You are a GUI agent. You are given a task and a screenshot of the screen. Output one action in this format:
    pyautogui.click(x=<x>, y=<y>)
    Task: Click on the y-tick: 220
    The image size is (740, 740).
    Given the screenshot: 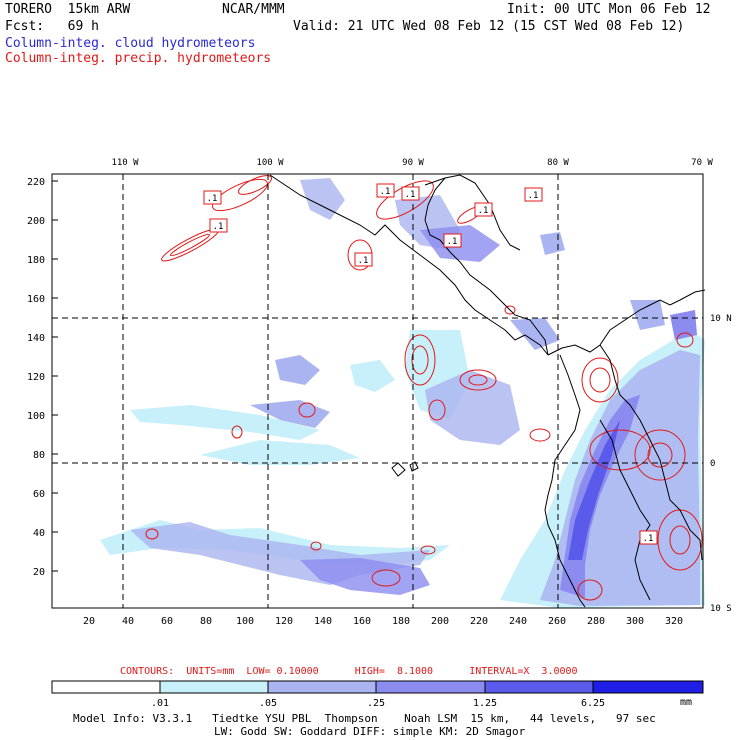 What is the action you would take?
    pyautogui.click(x=36, y=182)
    